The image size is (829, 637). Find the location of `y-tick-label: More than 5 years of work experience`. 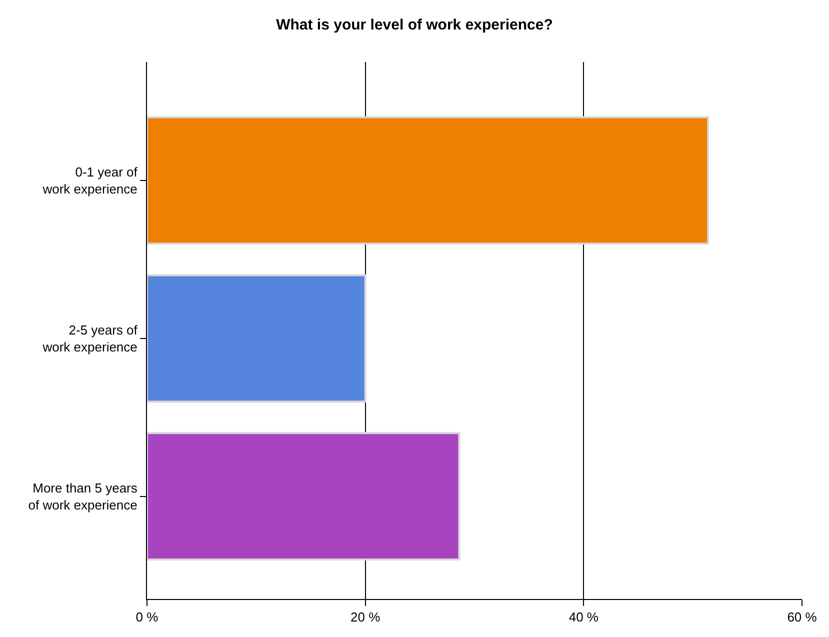

y-tick-label: More than 5 years of work experience is located at coordinates (83, 496).